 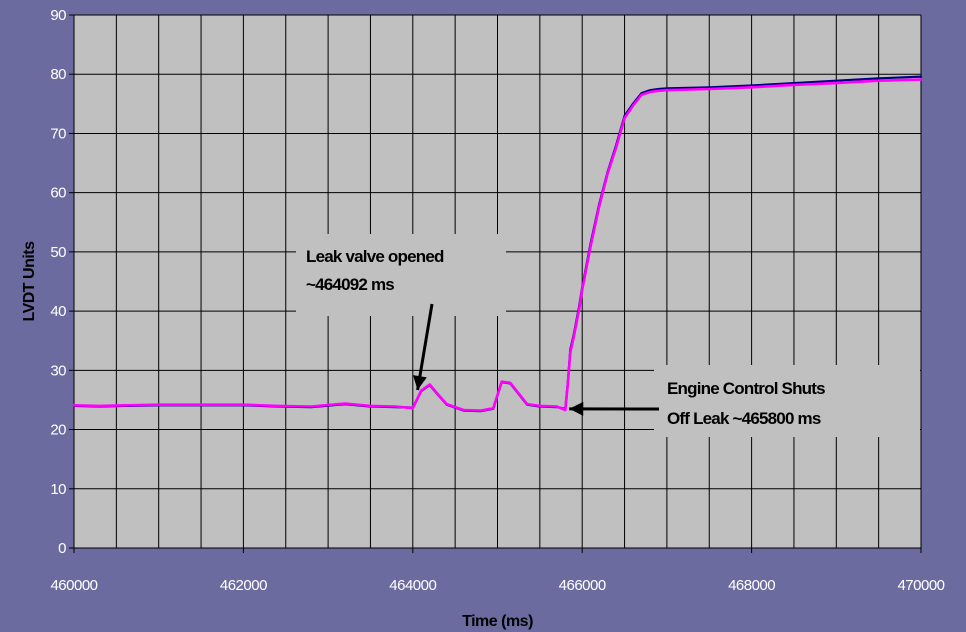 What do you see at coordinates (58, 252) in the screenshot?
I see `y-tick-label: 50` at bounding box center [58, 252].